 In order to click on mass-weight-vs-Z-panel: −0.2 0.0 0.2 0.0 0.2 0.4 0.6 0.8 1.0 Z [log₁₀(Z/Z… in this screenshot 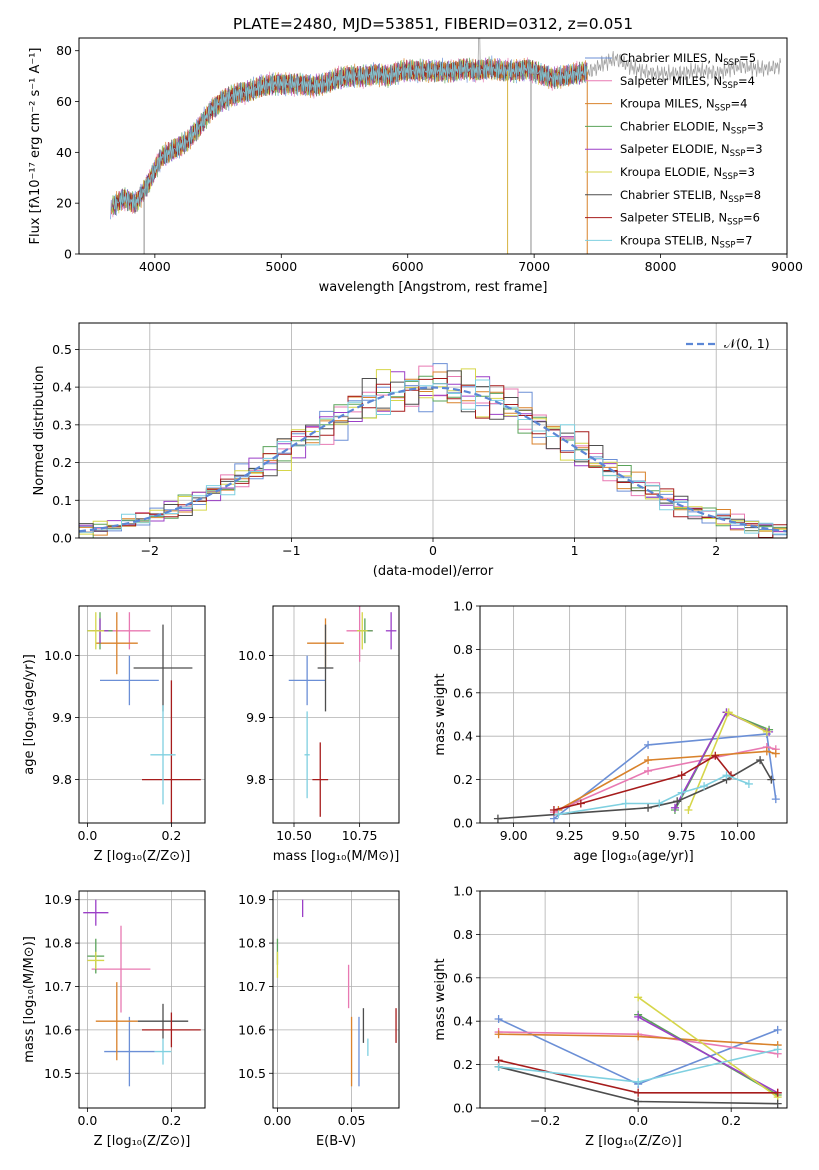, I will do `click(610, 1016)`.